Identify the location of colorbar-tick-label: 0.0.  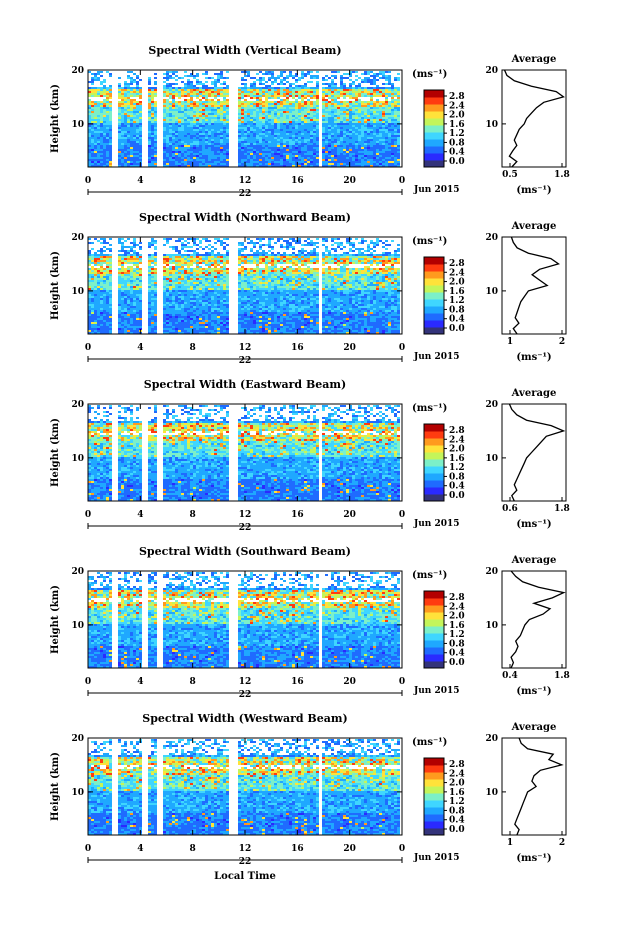
(457, 162).